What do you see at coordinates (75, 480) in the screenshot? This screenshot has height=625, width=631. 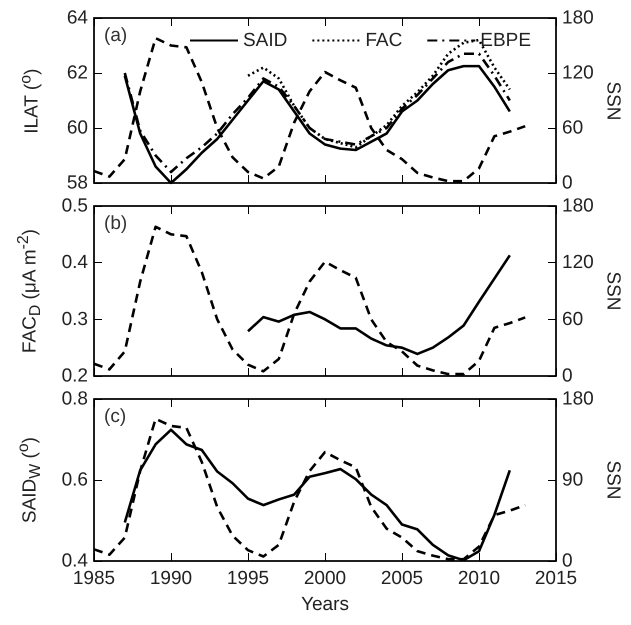 I see `y-tick-label: 0.6` at bounding box center [75, 480].